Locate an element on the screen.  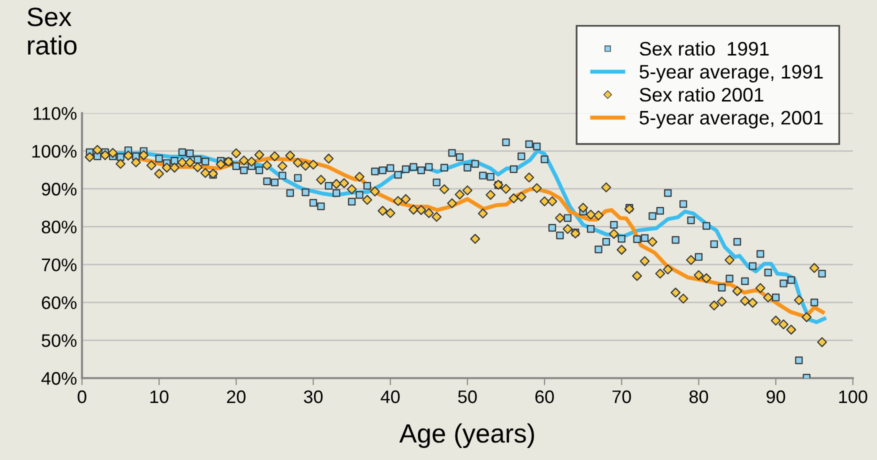
x-tick-label: 50 is located at coordinates (467, 397).